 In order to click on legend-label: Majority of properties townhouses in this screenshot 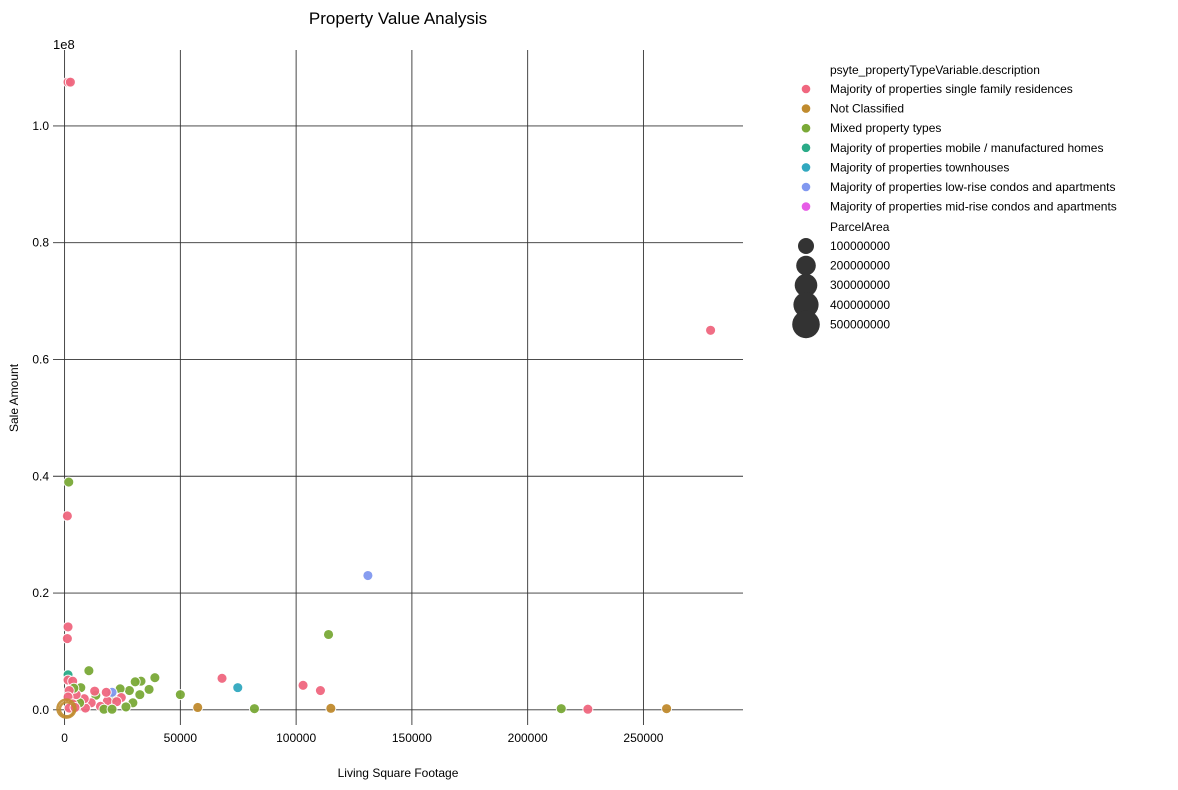, I will do `click(919, 167)`.